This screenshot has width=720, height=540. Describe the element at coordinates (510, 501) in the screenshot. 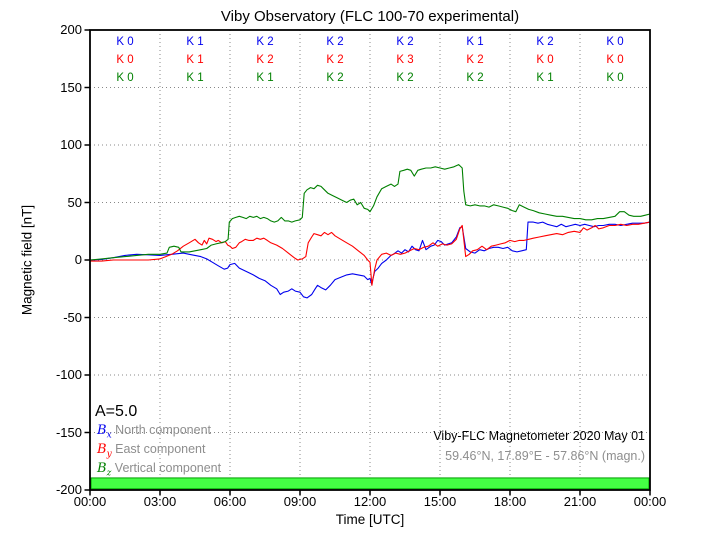

I see `x-tick-label: 18:00` at that location.